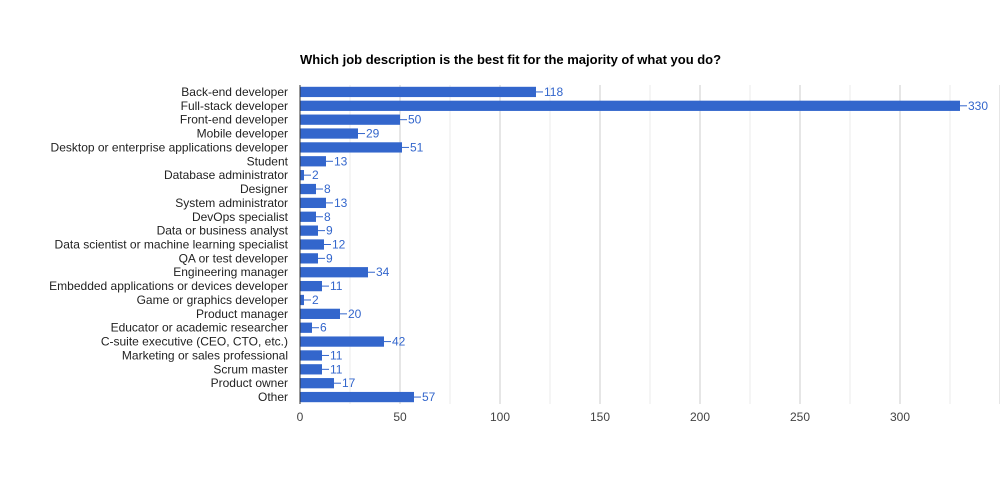 The image size is (1000, 495). Describe the element at coordinates (250, 369) in the screenshot. I see `category-label: Scrum master` at that location.